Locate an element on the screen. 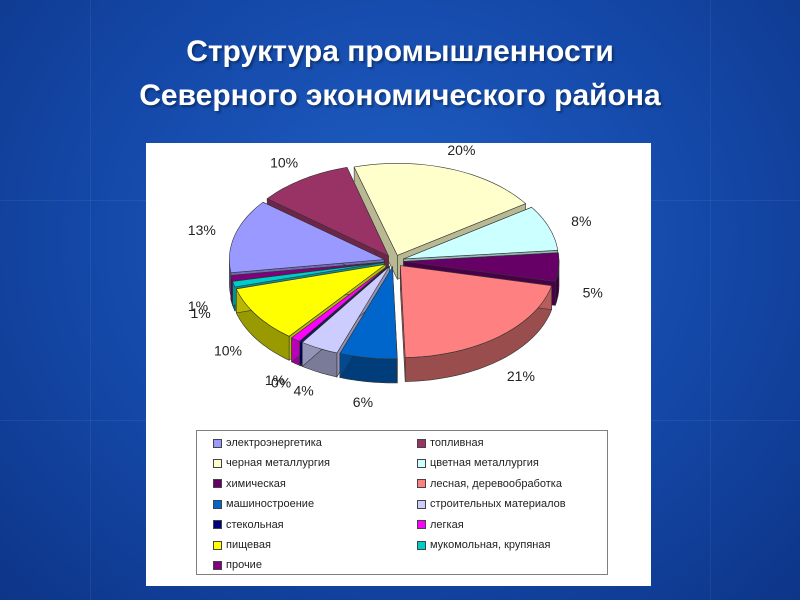 Image resolution: width=800 pixels, height=600 pixels. legend-label: стекольная is located at coordinates (255, 524).